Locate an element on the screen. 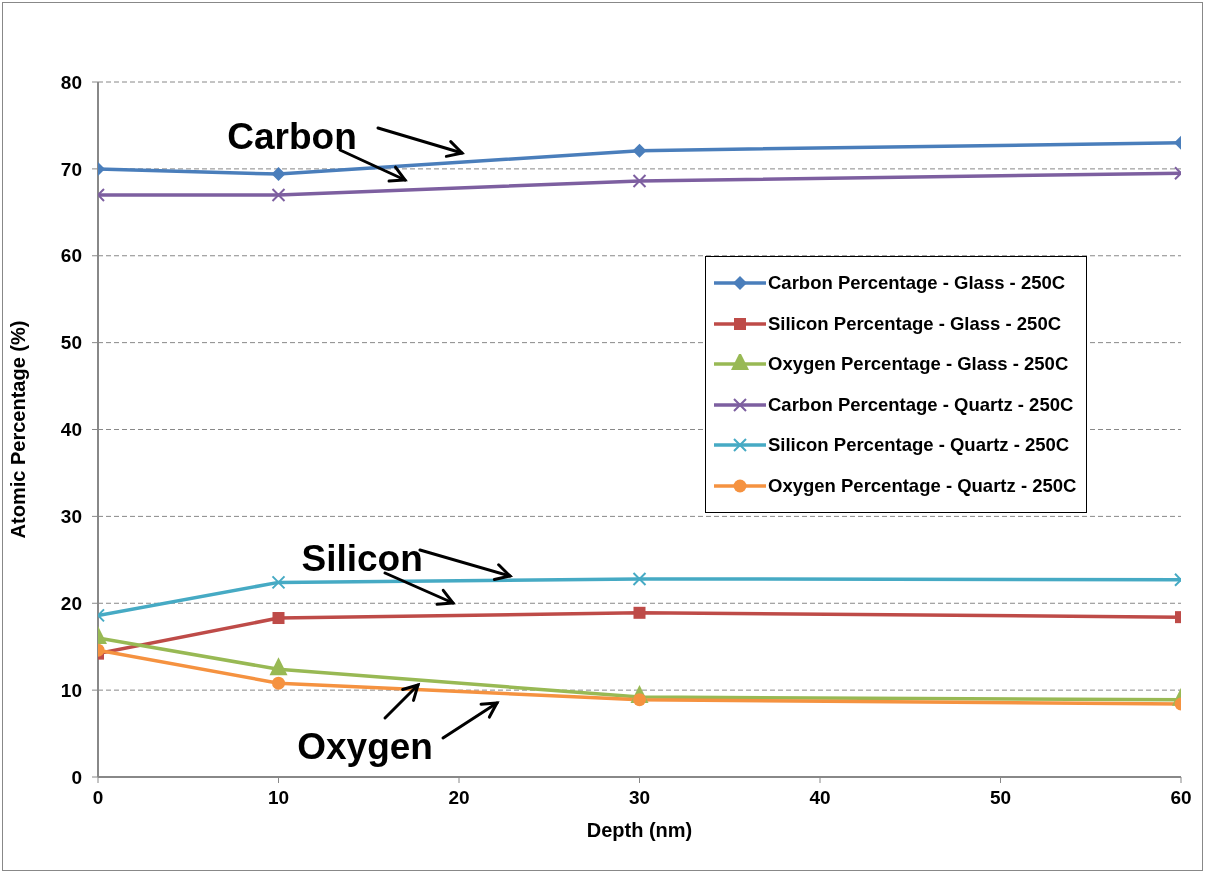 The image size is (1205, 873). legend-label: Carbon Percentage - Quartz - 250C is located at coordinates (921, 404).